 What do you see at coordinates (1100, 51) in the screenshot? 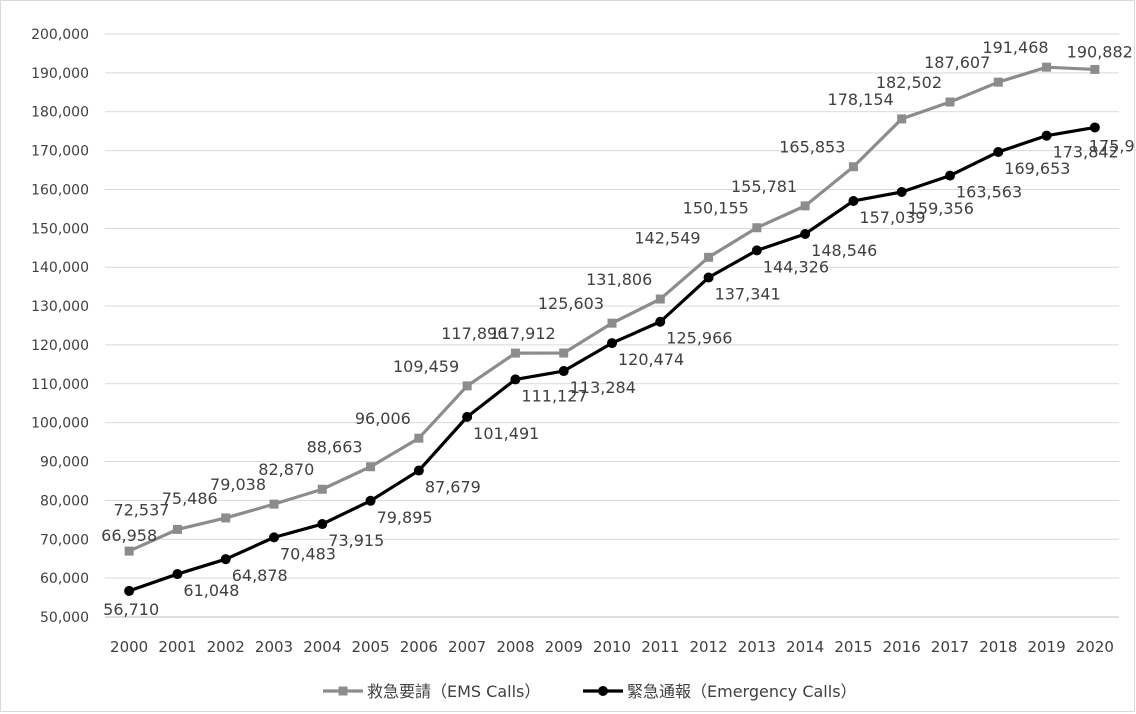
I see `series-1-data-label: 190,882` at bounding box center [1100, 51].